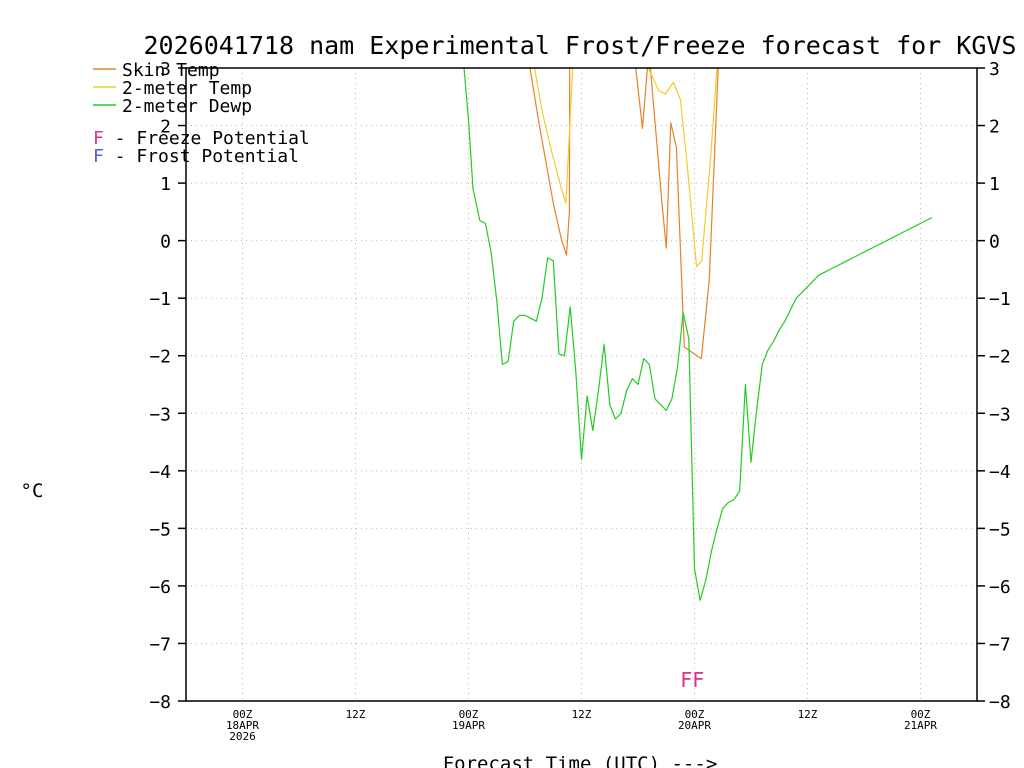  I want to click on y-tick-label-left-3: −5, so click(160, 529).